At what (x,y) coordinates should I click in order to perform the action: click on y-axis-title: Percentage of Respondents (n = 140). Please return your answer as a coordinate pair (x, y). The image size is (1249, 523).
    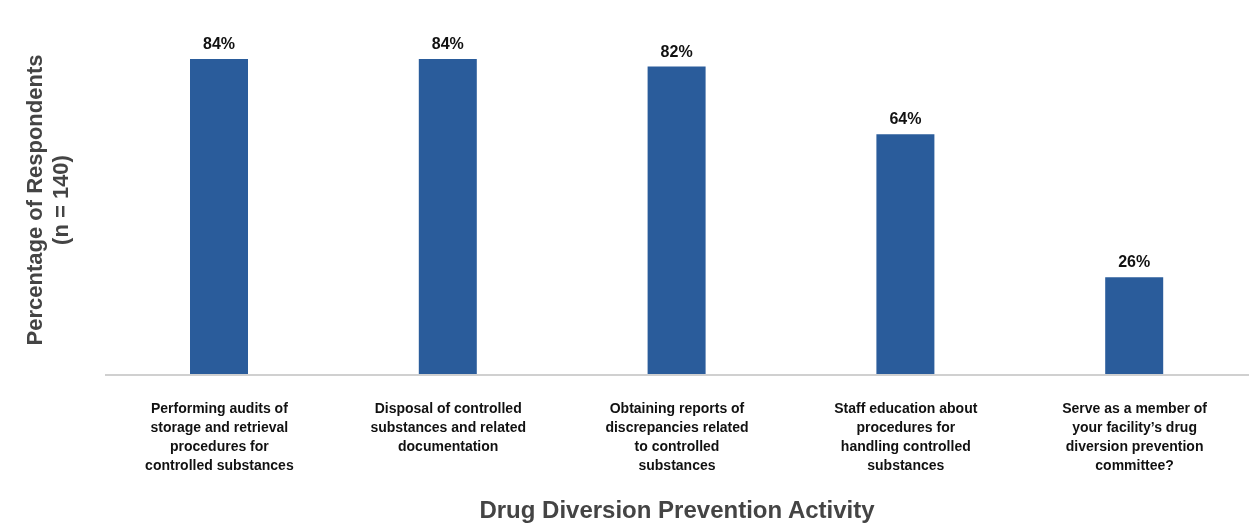
    Looking at the image, I should click on (47, 200).